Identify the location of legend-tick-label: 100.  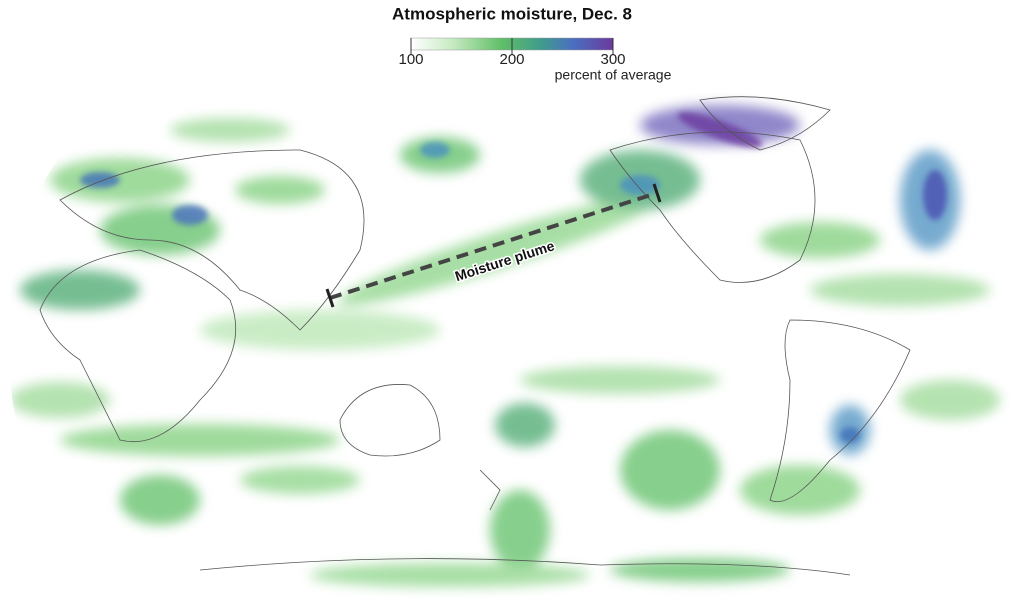
(410, 59).